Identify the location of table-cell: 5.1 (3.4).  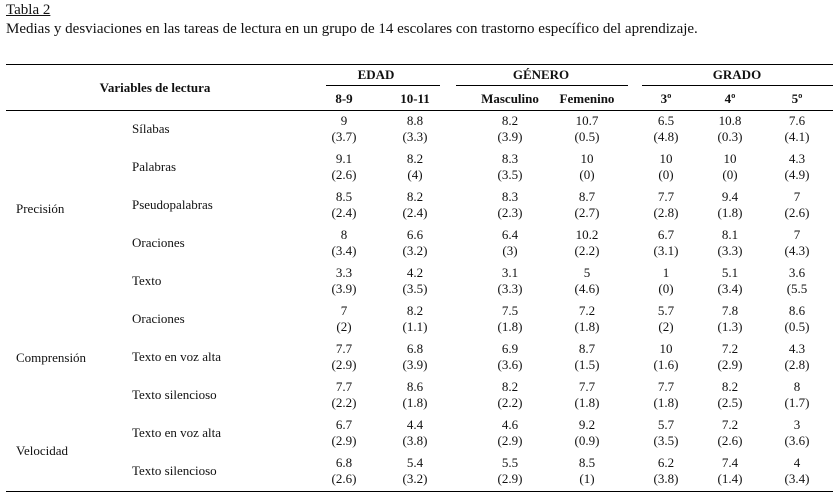
(730, 280).